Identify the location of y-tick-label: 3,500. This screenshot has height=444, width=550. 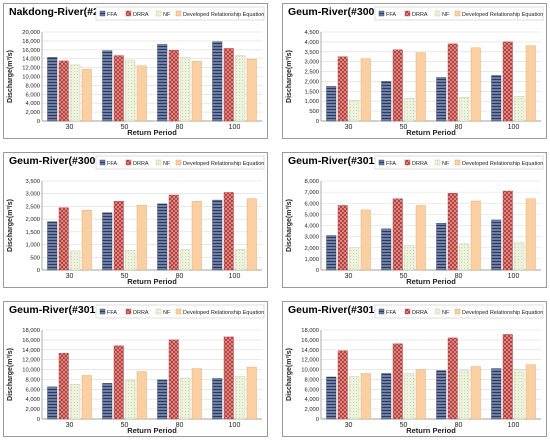
(32, 182).